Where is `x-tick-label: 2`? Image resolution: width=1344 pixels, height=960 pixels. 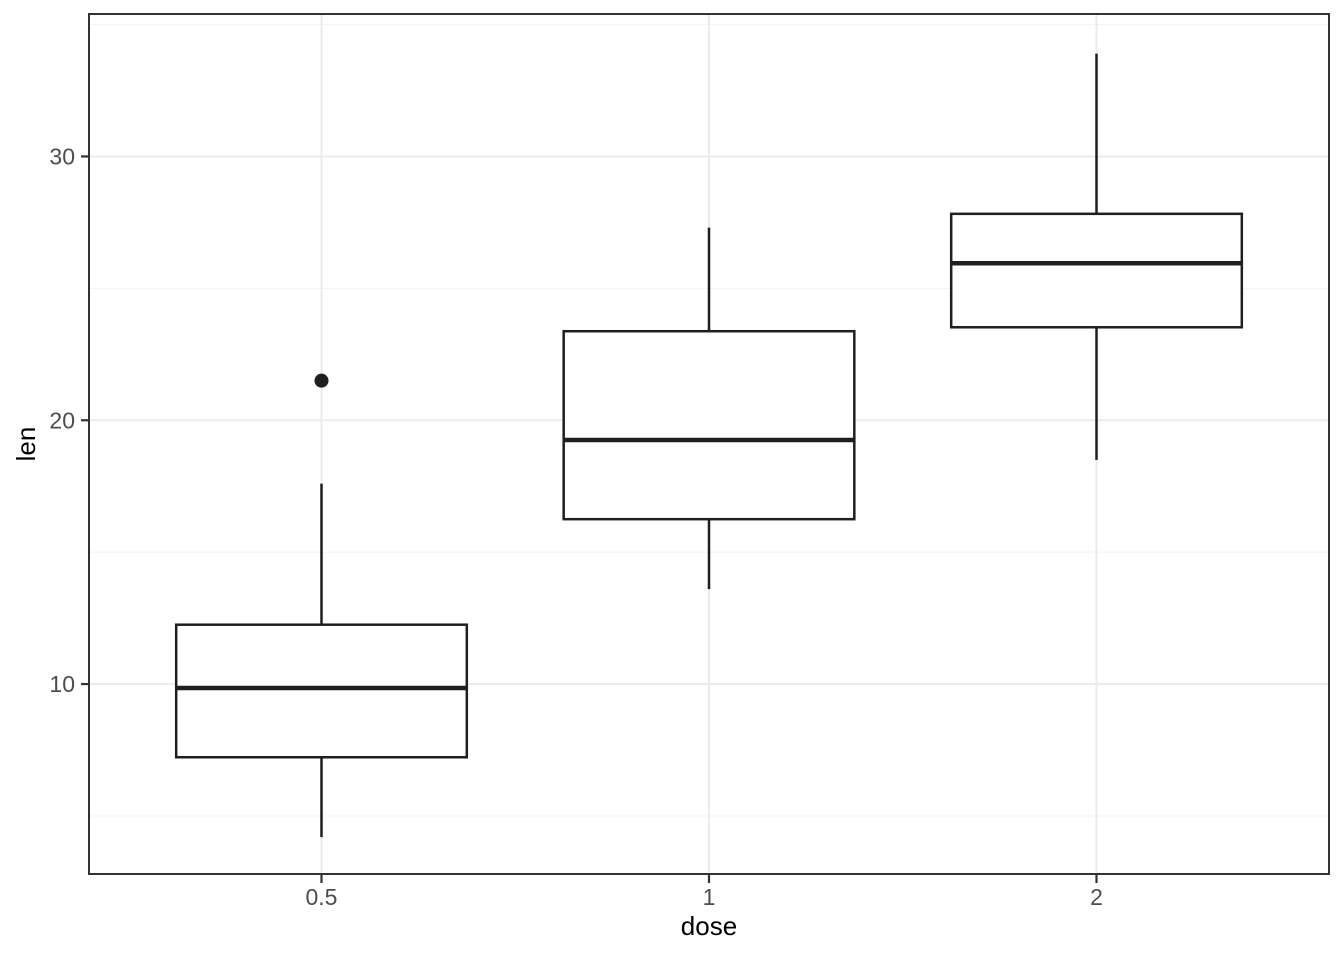 x-tick-label: 2 is located at coordinates (1096, 897).